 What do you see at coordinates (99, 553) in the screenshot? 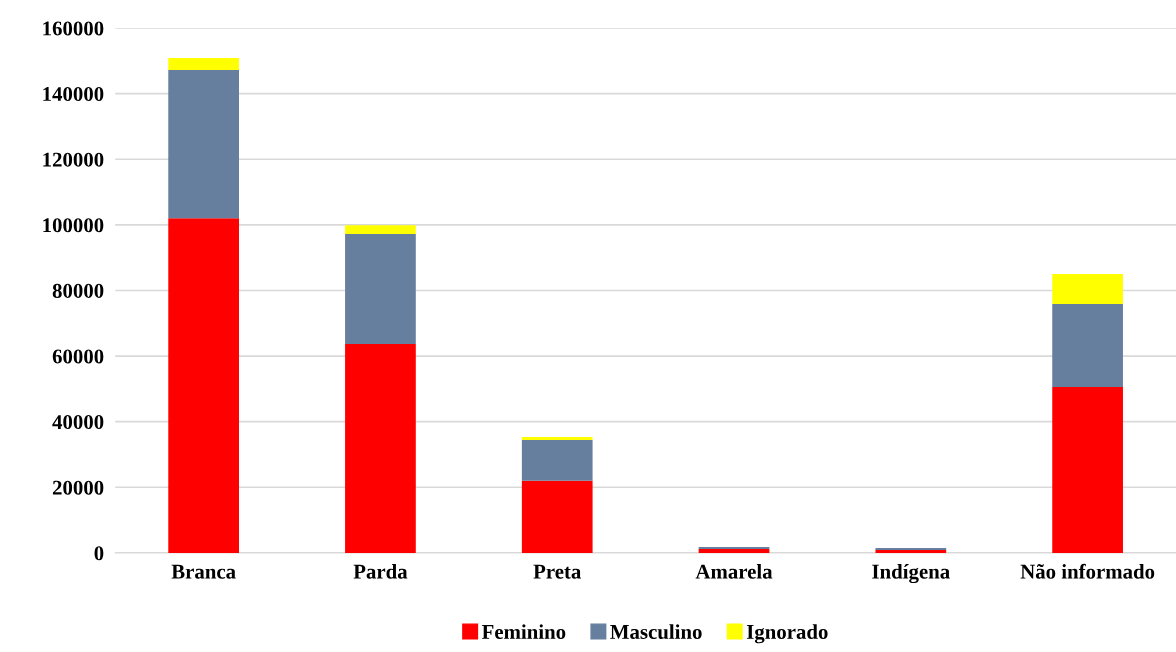
I see `y-tick-label: 0` at bounding box center [99, 553].